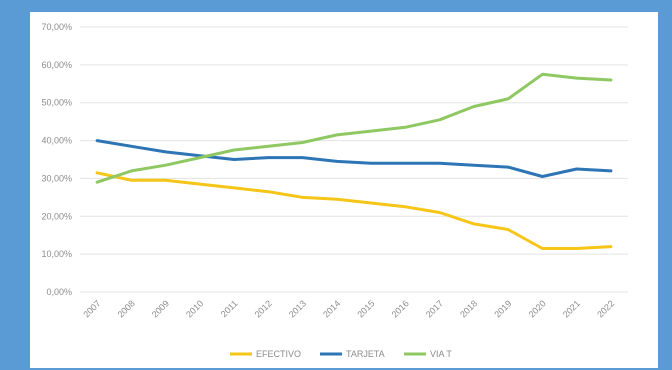 Image resolution: width=672 pixels, height=370 pixels. I want to click on x-tick-label: 2011, so click(229, 308).